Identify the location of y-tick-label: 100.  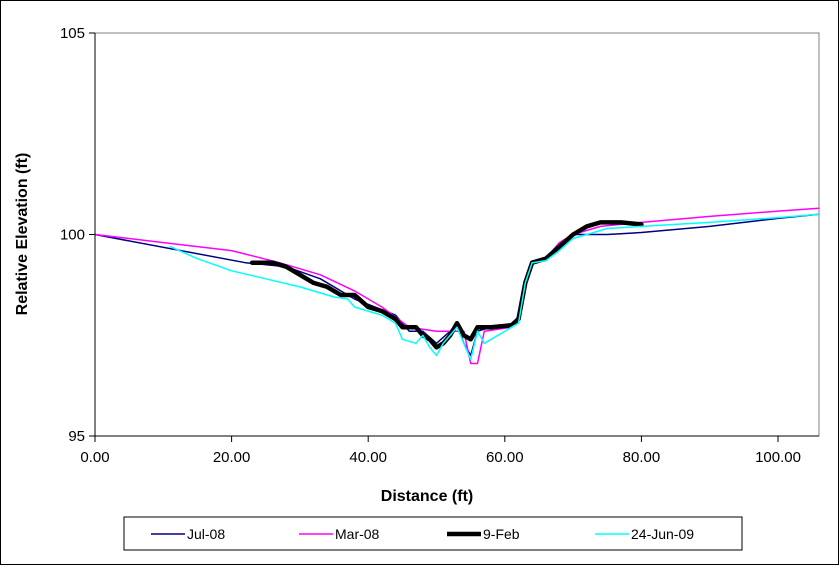
(72, 235).